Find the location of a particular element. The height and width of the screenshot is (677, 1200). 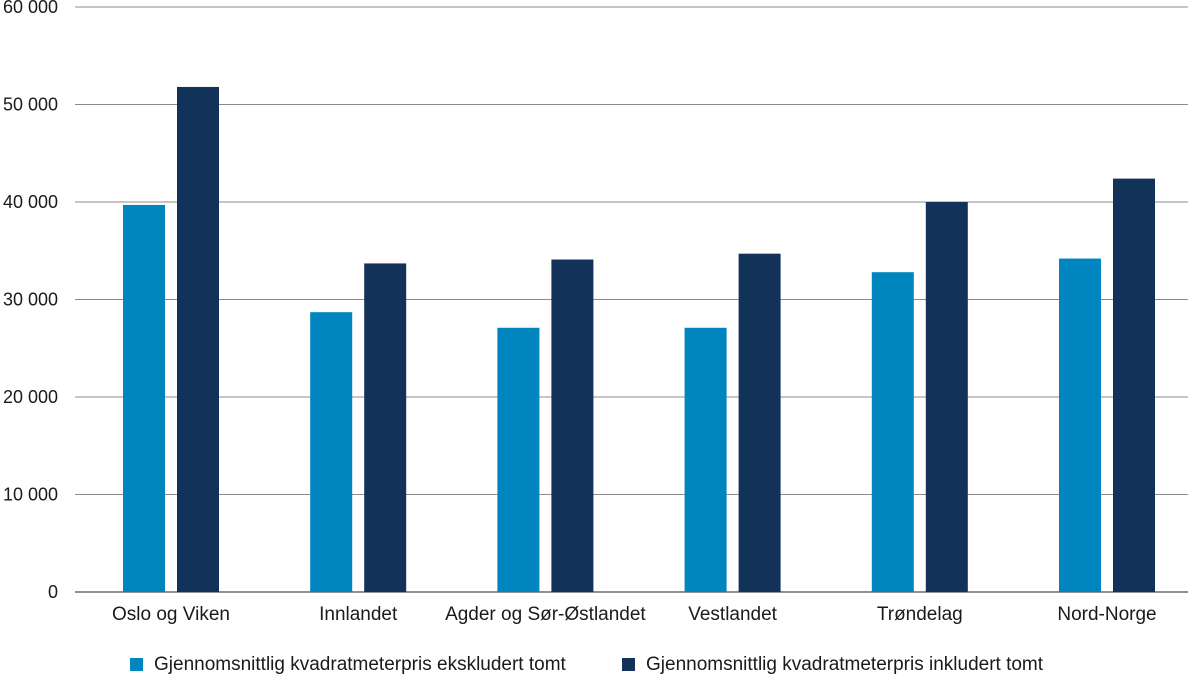

x-tick-label: Oslo og Viken is located at coordinates (171, 614).